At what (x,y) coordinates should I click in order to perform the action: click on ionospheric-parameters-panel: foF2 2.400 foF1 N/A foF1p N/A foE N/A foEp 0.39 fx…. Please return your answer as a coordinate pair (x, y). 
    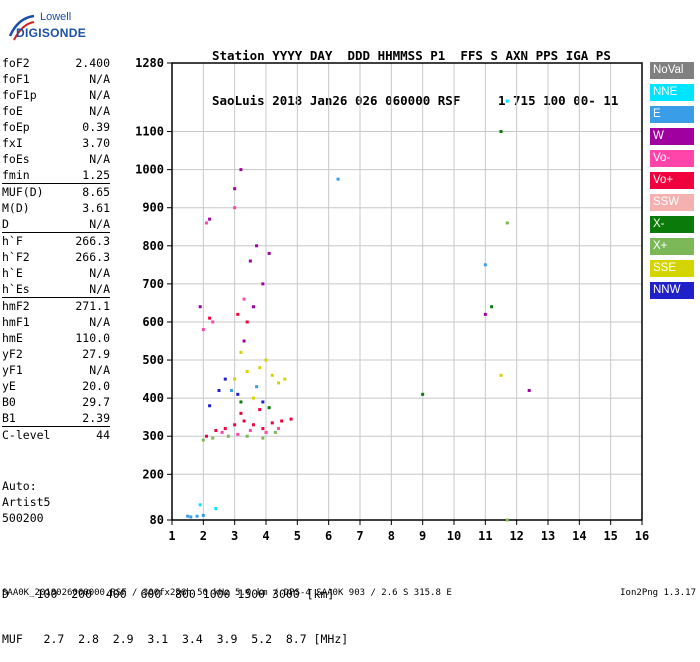
    Looking at the image, I should click on (56, 249).